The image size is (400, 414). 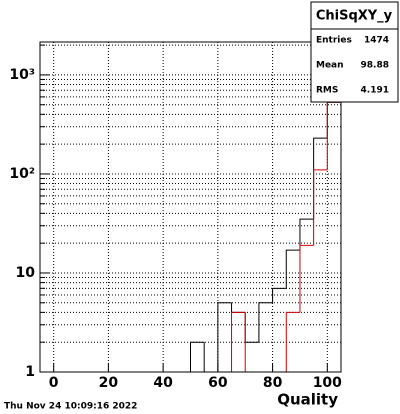 I want to click on y-tick-label: 10³, so click(x=22, y=75).